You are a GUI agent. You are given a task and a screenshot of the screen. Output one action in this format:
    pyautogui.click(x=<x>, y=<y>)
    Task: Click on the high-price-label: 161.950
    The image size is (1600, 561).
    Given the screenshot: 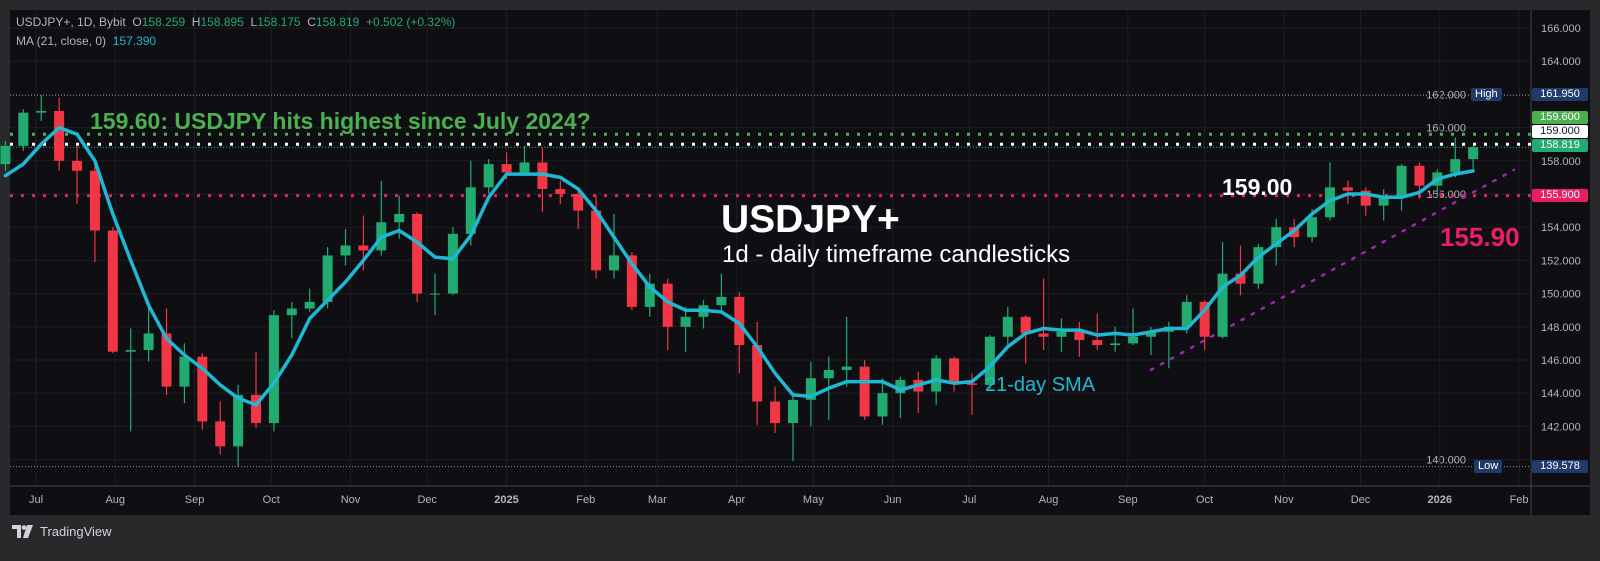 What is the action you would take?
    pyautogui.click(x=1560, y=94)
    